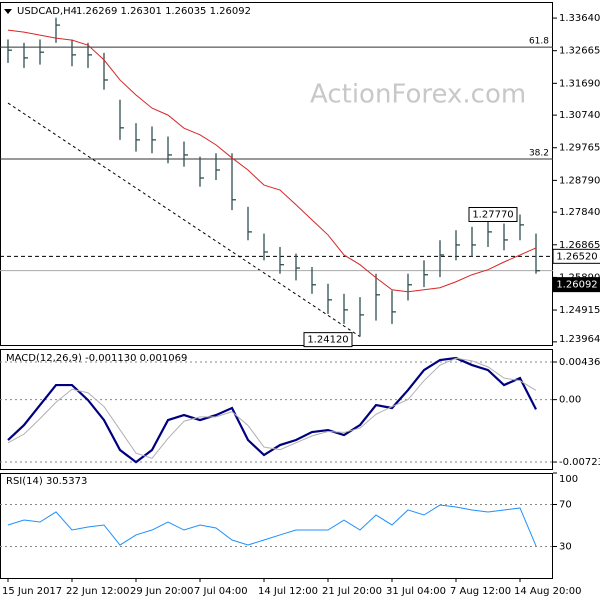  Describe the element at coordinates (579, 148) in the screenshot. I see `y-tick-label: 1.29765` at that location.